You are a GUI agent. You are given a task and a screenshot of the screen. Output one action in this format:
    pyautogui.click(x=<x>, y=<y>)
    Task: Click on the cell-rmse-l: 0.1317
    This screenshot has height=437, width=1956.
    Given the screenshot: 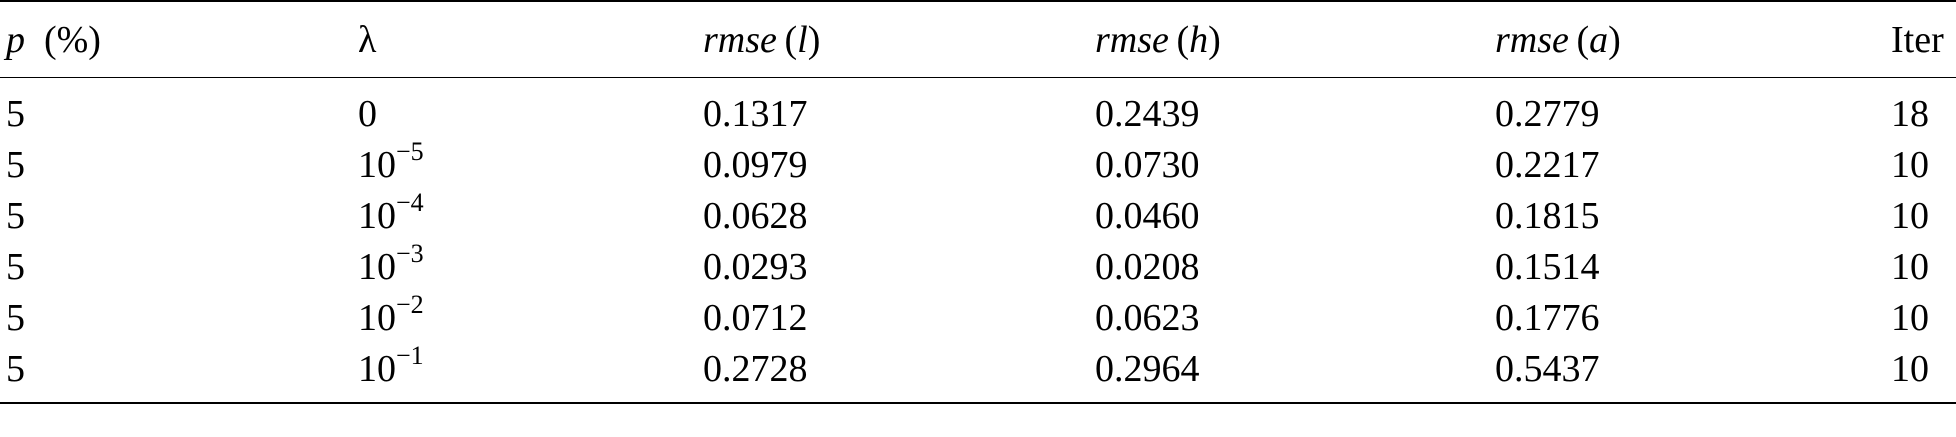 What is the action you would take?
    pyautogui.click(x=755, y=113)
    